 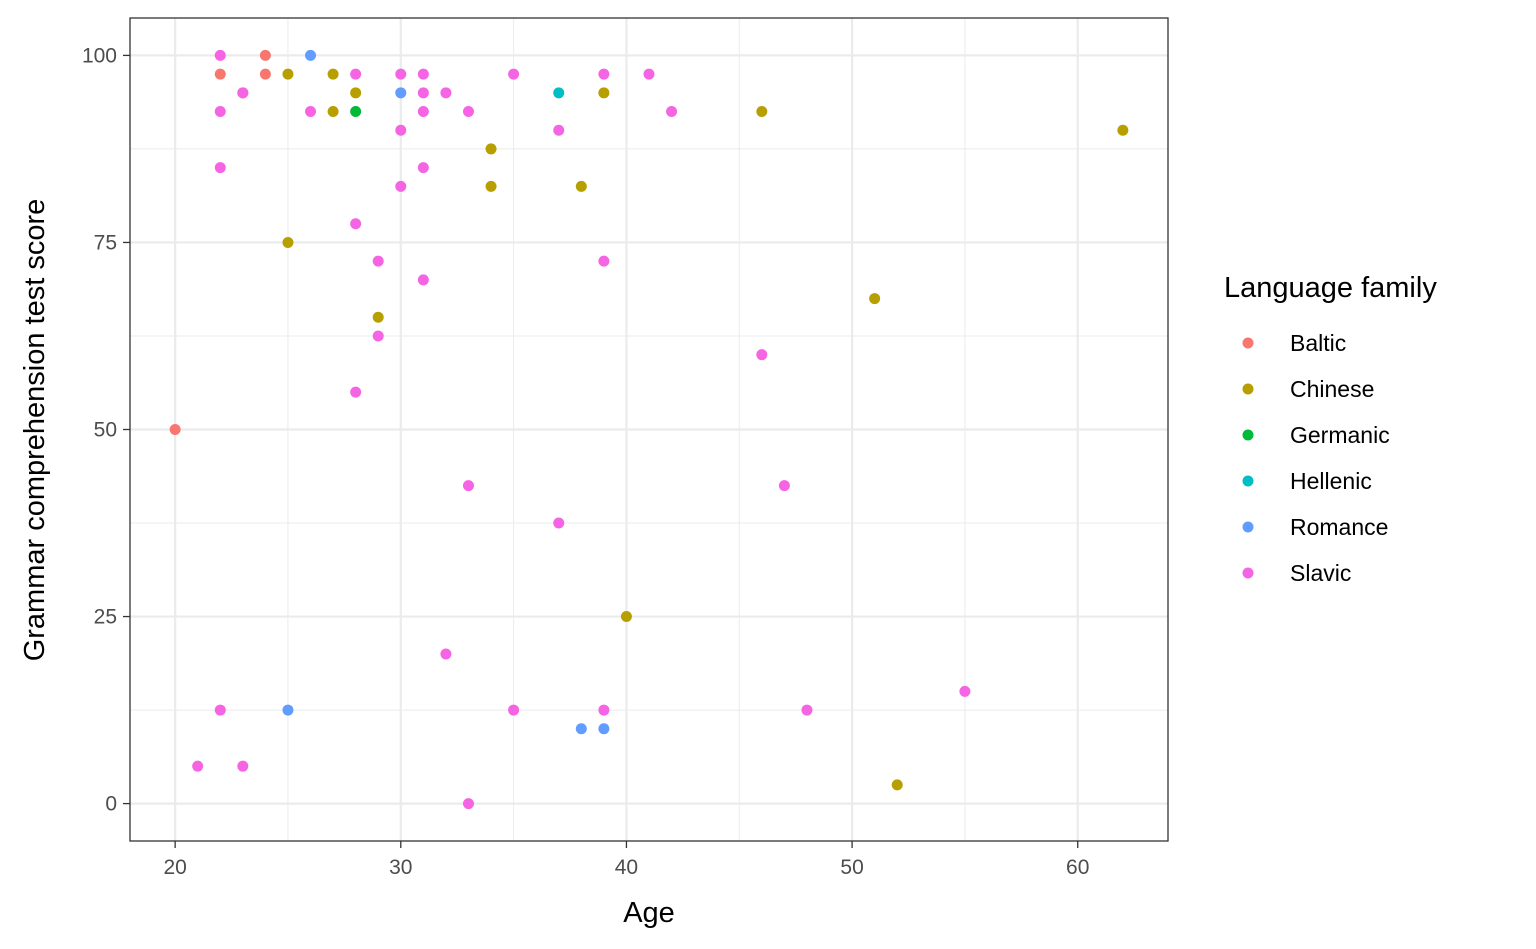 I want to click on legend-title: Language family, so click(x=1330, y=288).